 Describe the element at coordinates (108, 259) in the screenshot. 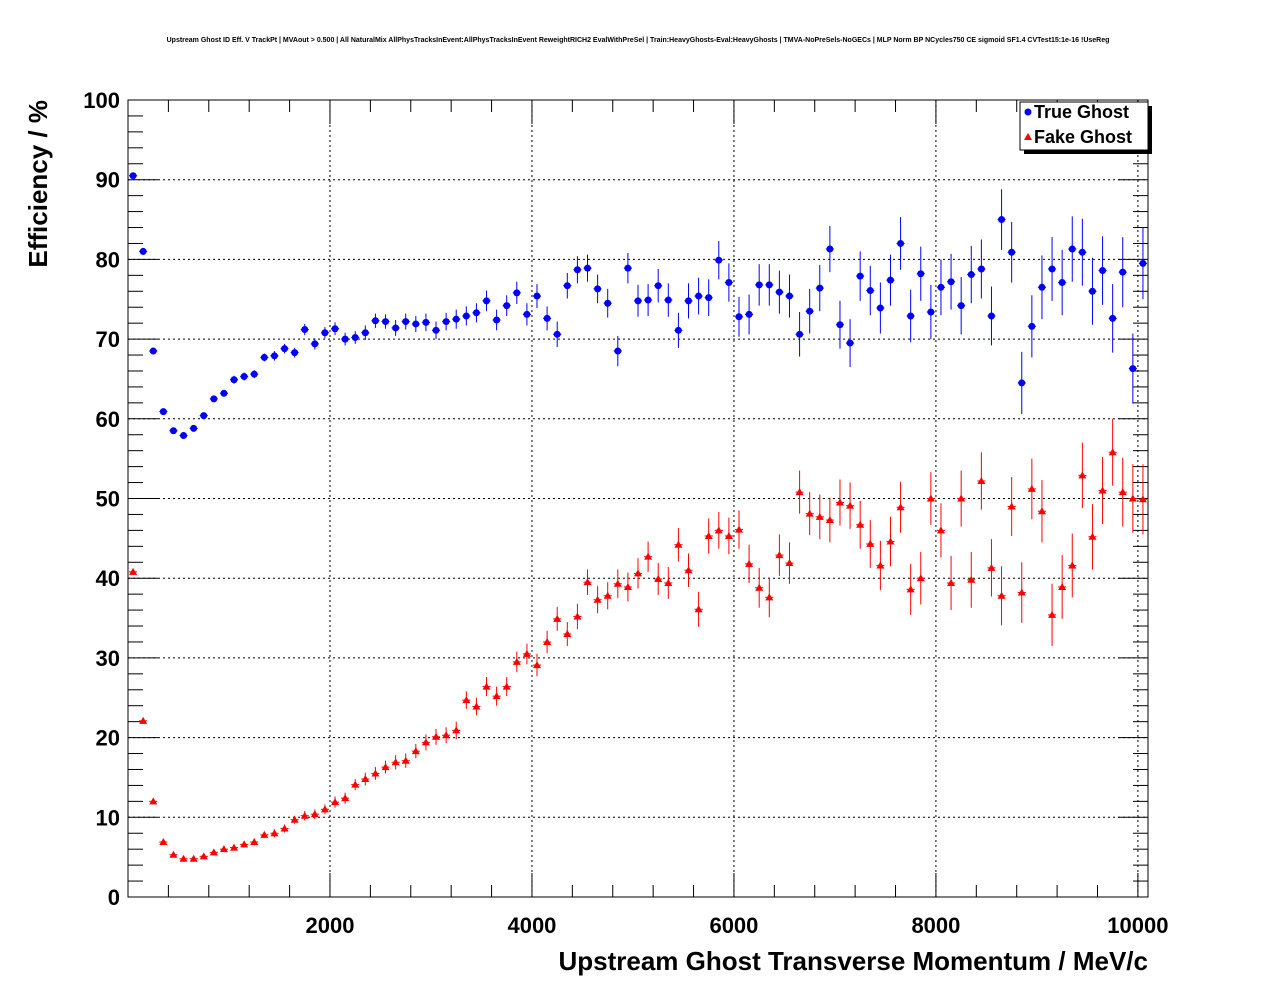

I see `y-tick-label: 80` at that location.